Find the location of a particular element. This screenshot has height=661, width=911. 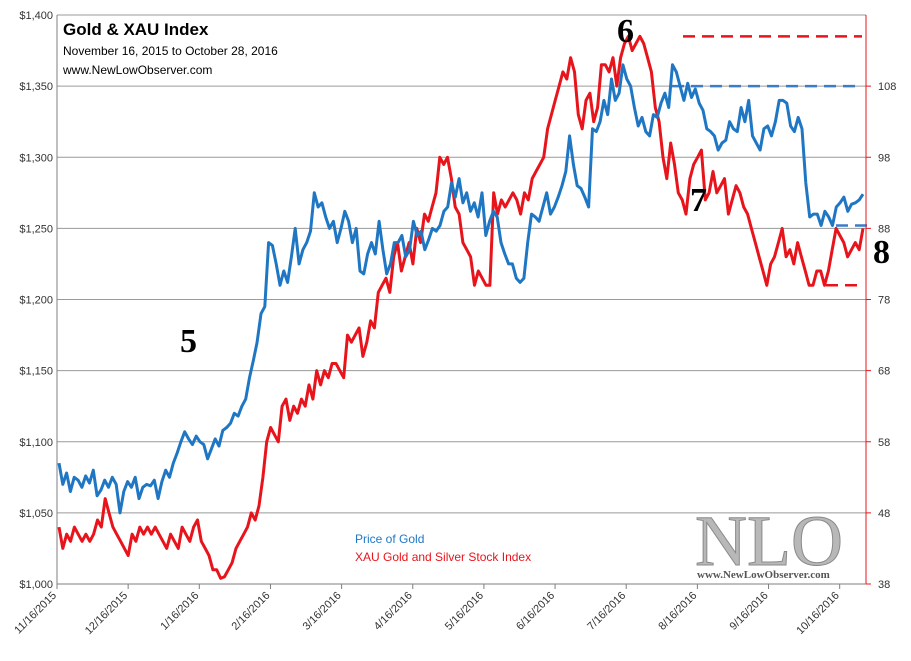

y-right-tick-label: 108 is located at coordinates (887, 87).